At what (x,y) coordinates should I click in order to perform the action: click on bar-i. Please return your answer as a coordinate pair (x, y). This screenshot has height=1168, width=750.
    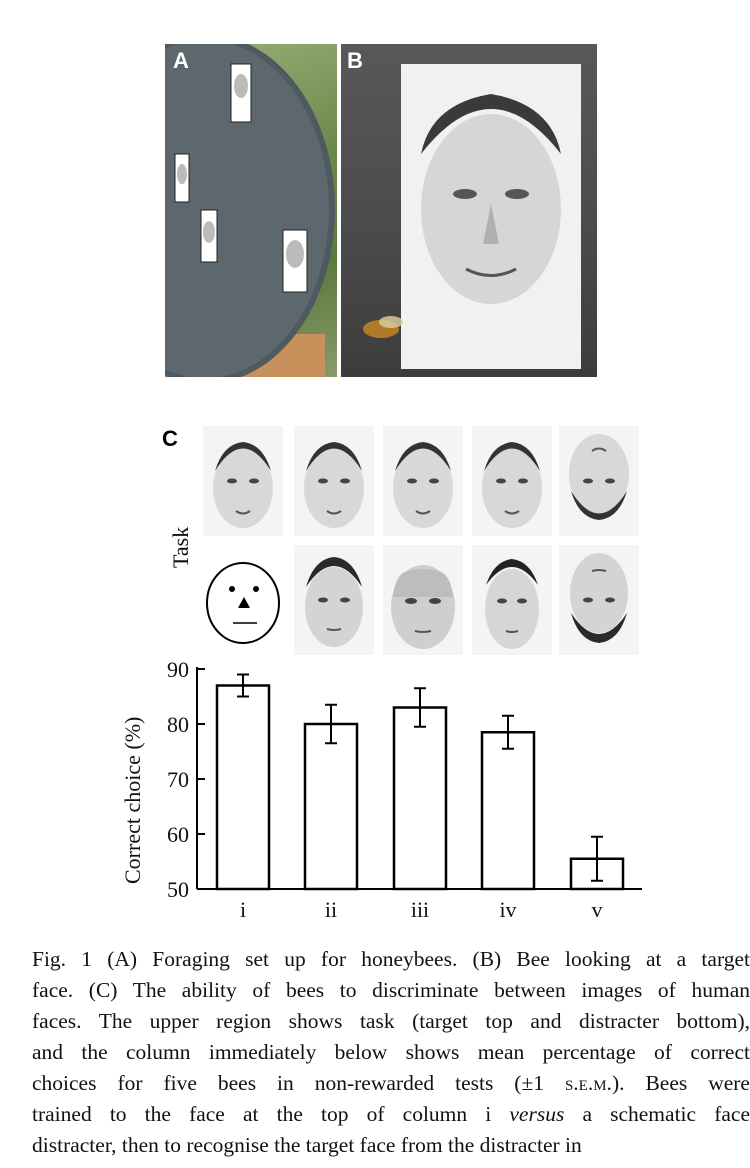
    Looking at the image, I should click on (243, 787).